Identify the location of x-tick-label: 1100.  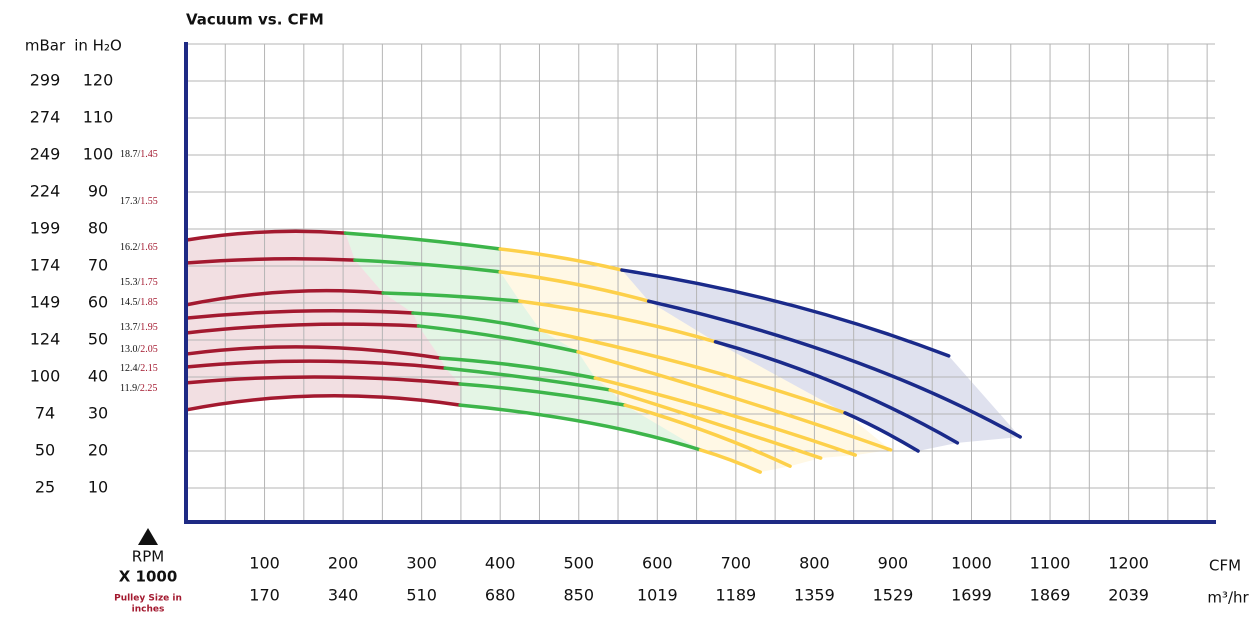
(1050, 563).